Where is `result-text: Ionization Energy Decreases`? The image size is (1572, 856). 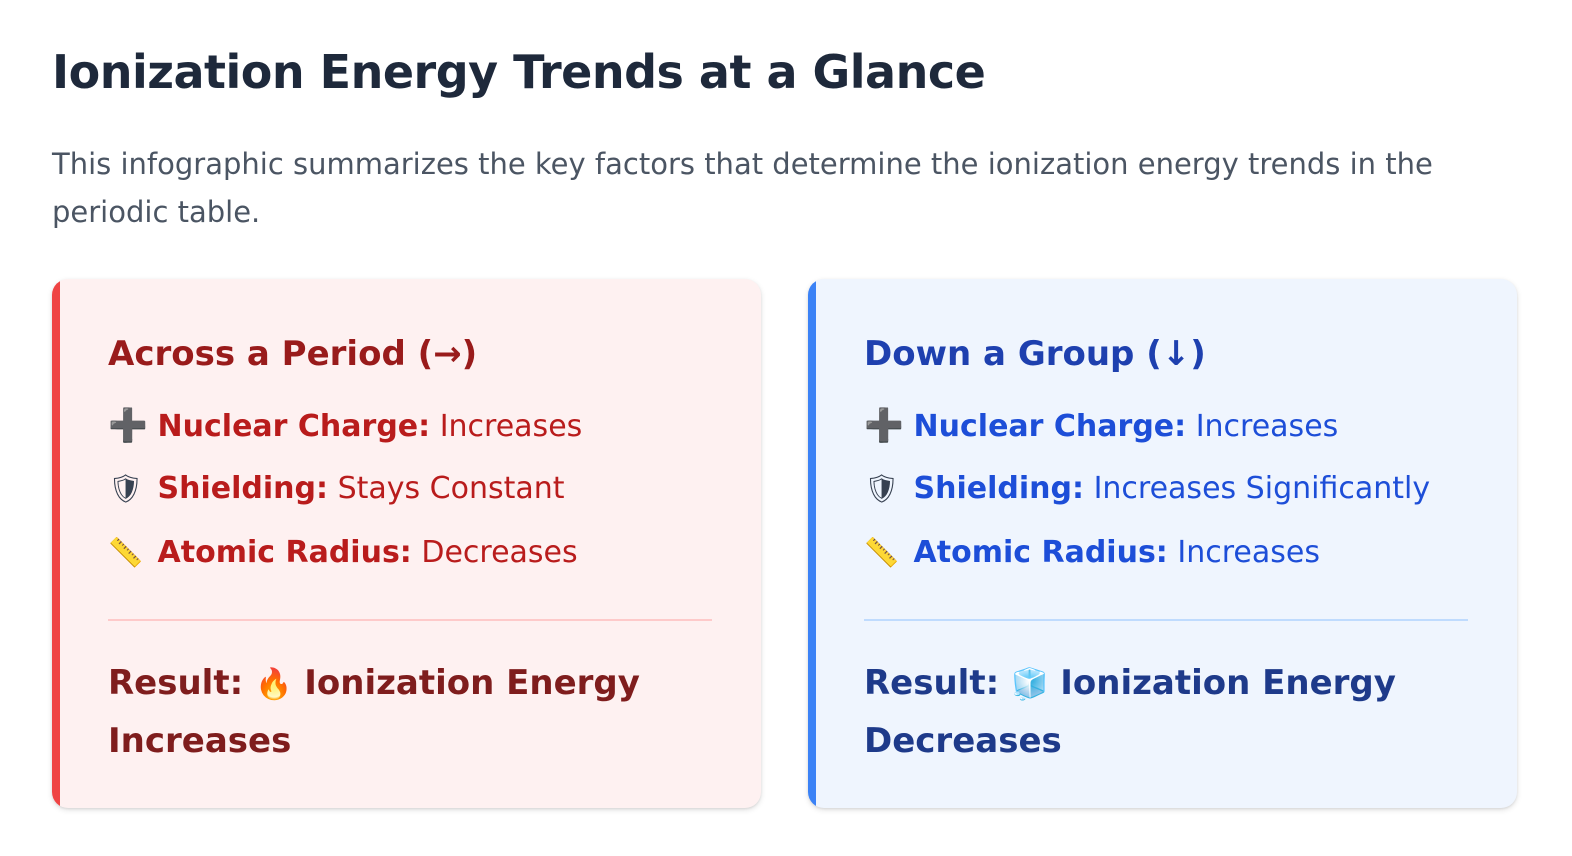
result-text: Ionization Energy Decreases is located at coordinates (1130, 712).